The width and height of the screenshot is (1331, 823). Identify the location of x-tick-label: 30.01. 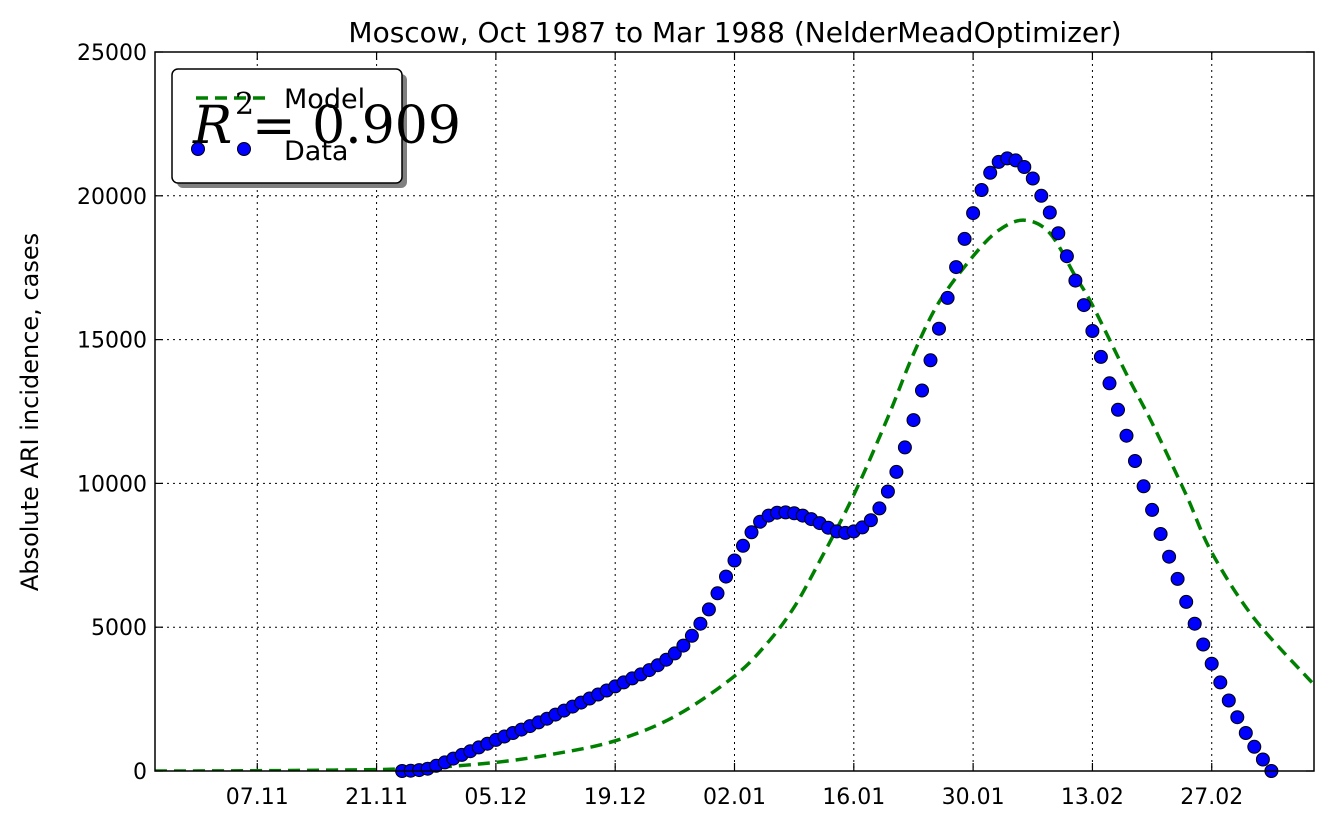
(973, 797).